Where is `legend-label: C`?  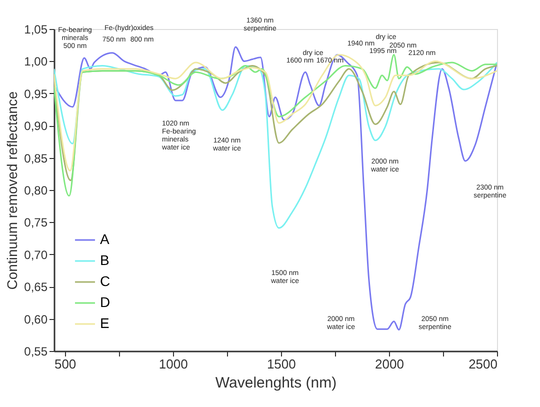 legend-label: C is located at coordinates (105, 281).